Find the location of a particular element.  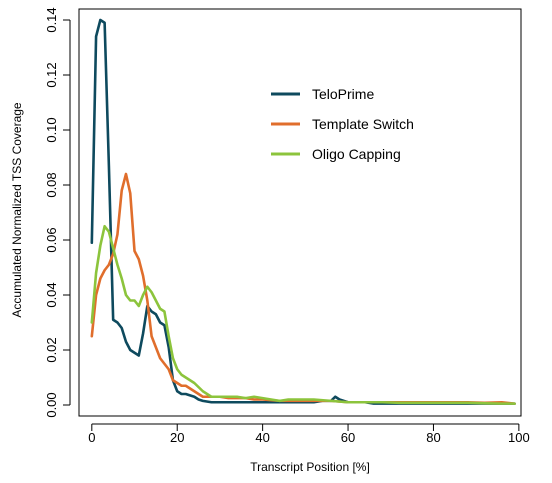

x-axis-title: Transcript Position [%] is located at coordinates (310, 467).